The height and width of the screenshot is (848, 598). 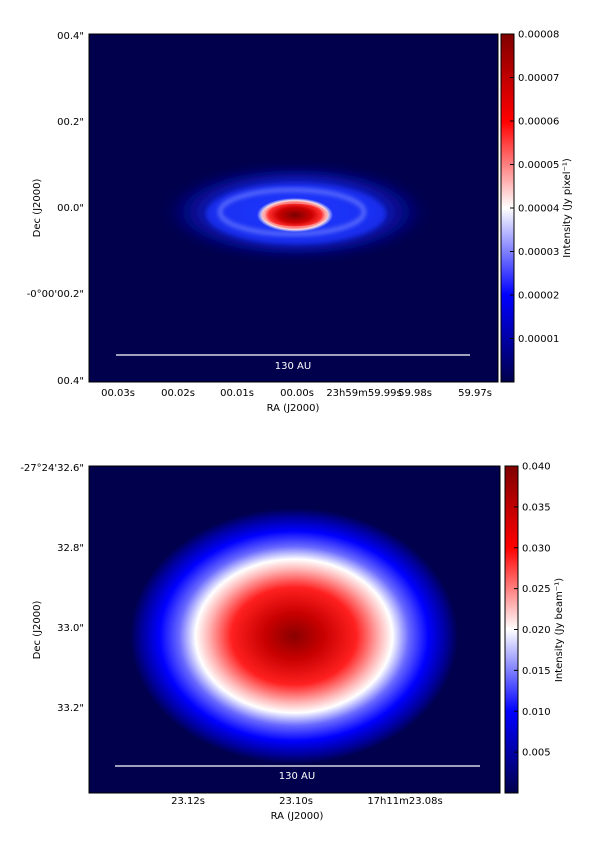 I want to click on bottom-y-tick: 32.8", so click(x=70, y=548).